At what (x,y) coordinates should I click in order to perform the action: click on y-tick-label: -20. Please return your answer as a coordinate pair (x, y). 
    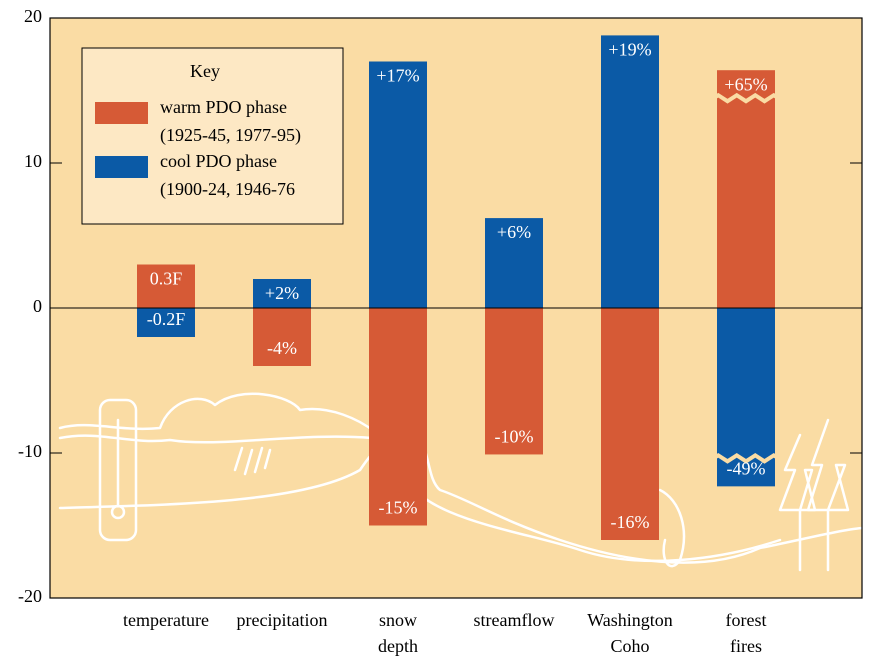
    Looking at the image, I should click on (30, 596).